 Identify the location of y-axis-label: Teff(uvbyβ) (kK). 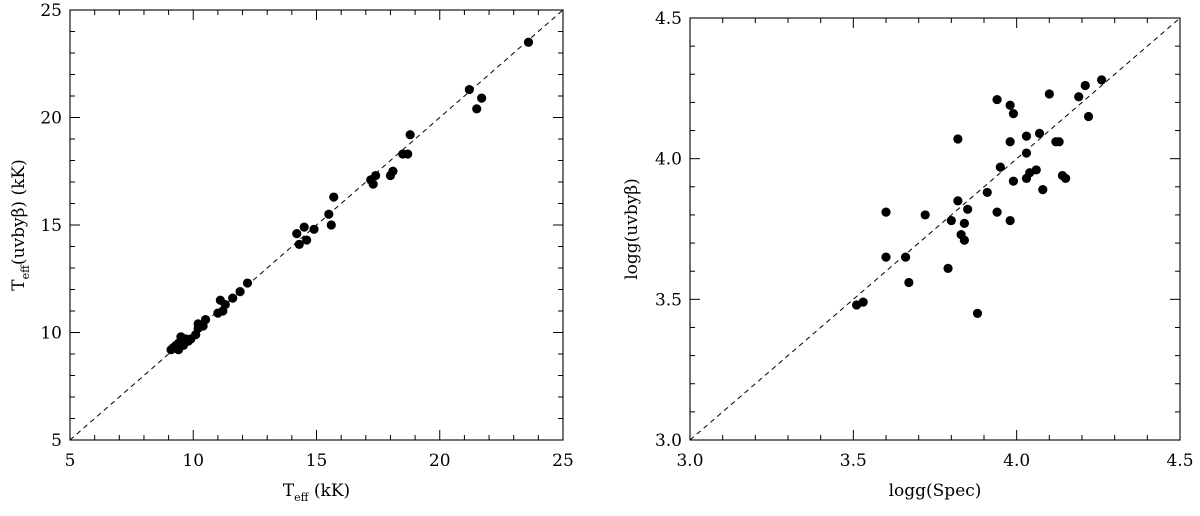
(20, 224).